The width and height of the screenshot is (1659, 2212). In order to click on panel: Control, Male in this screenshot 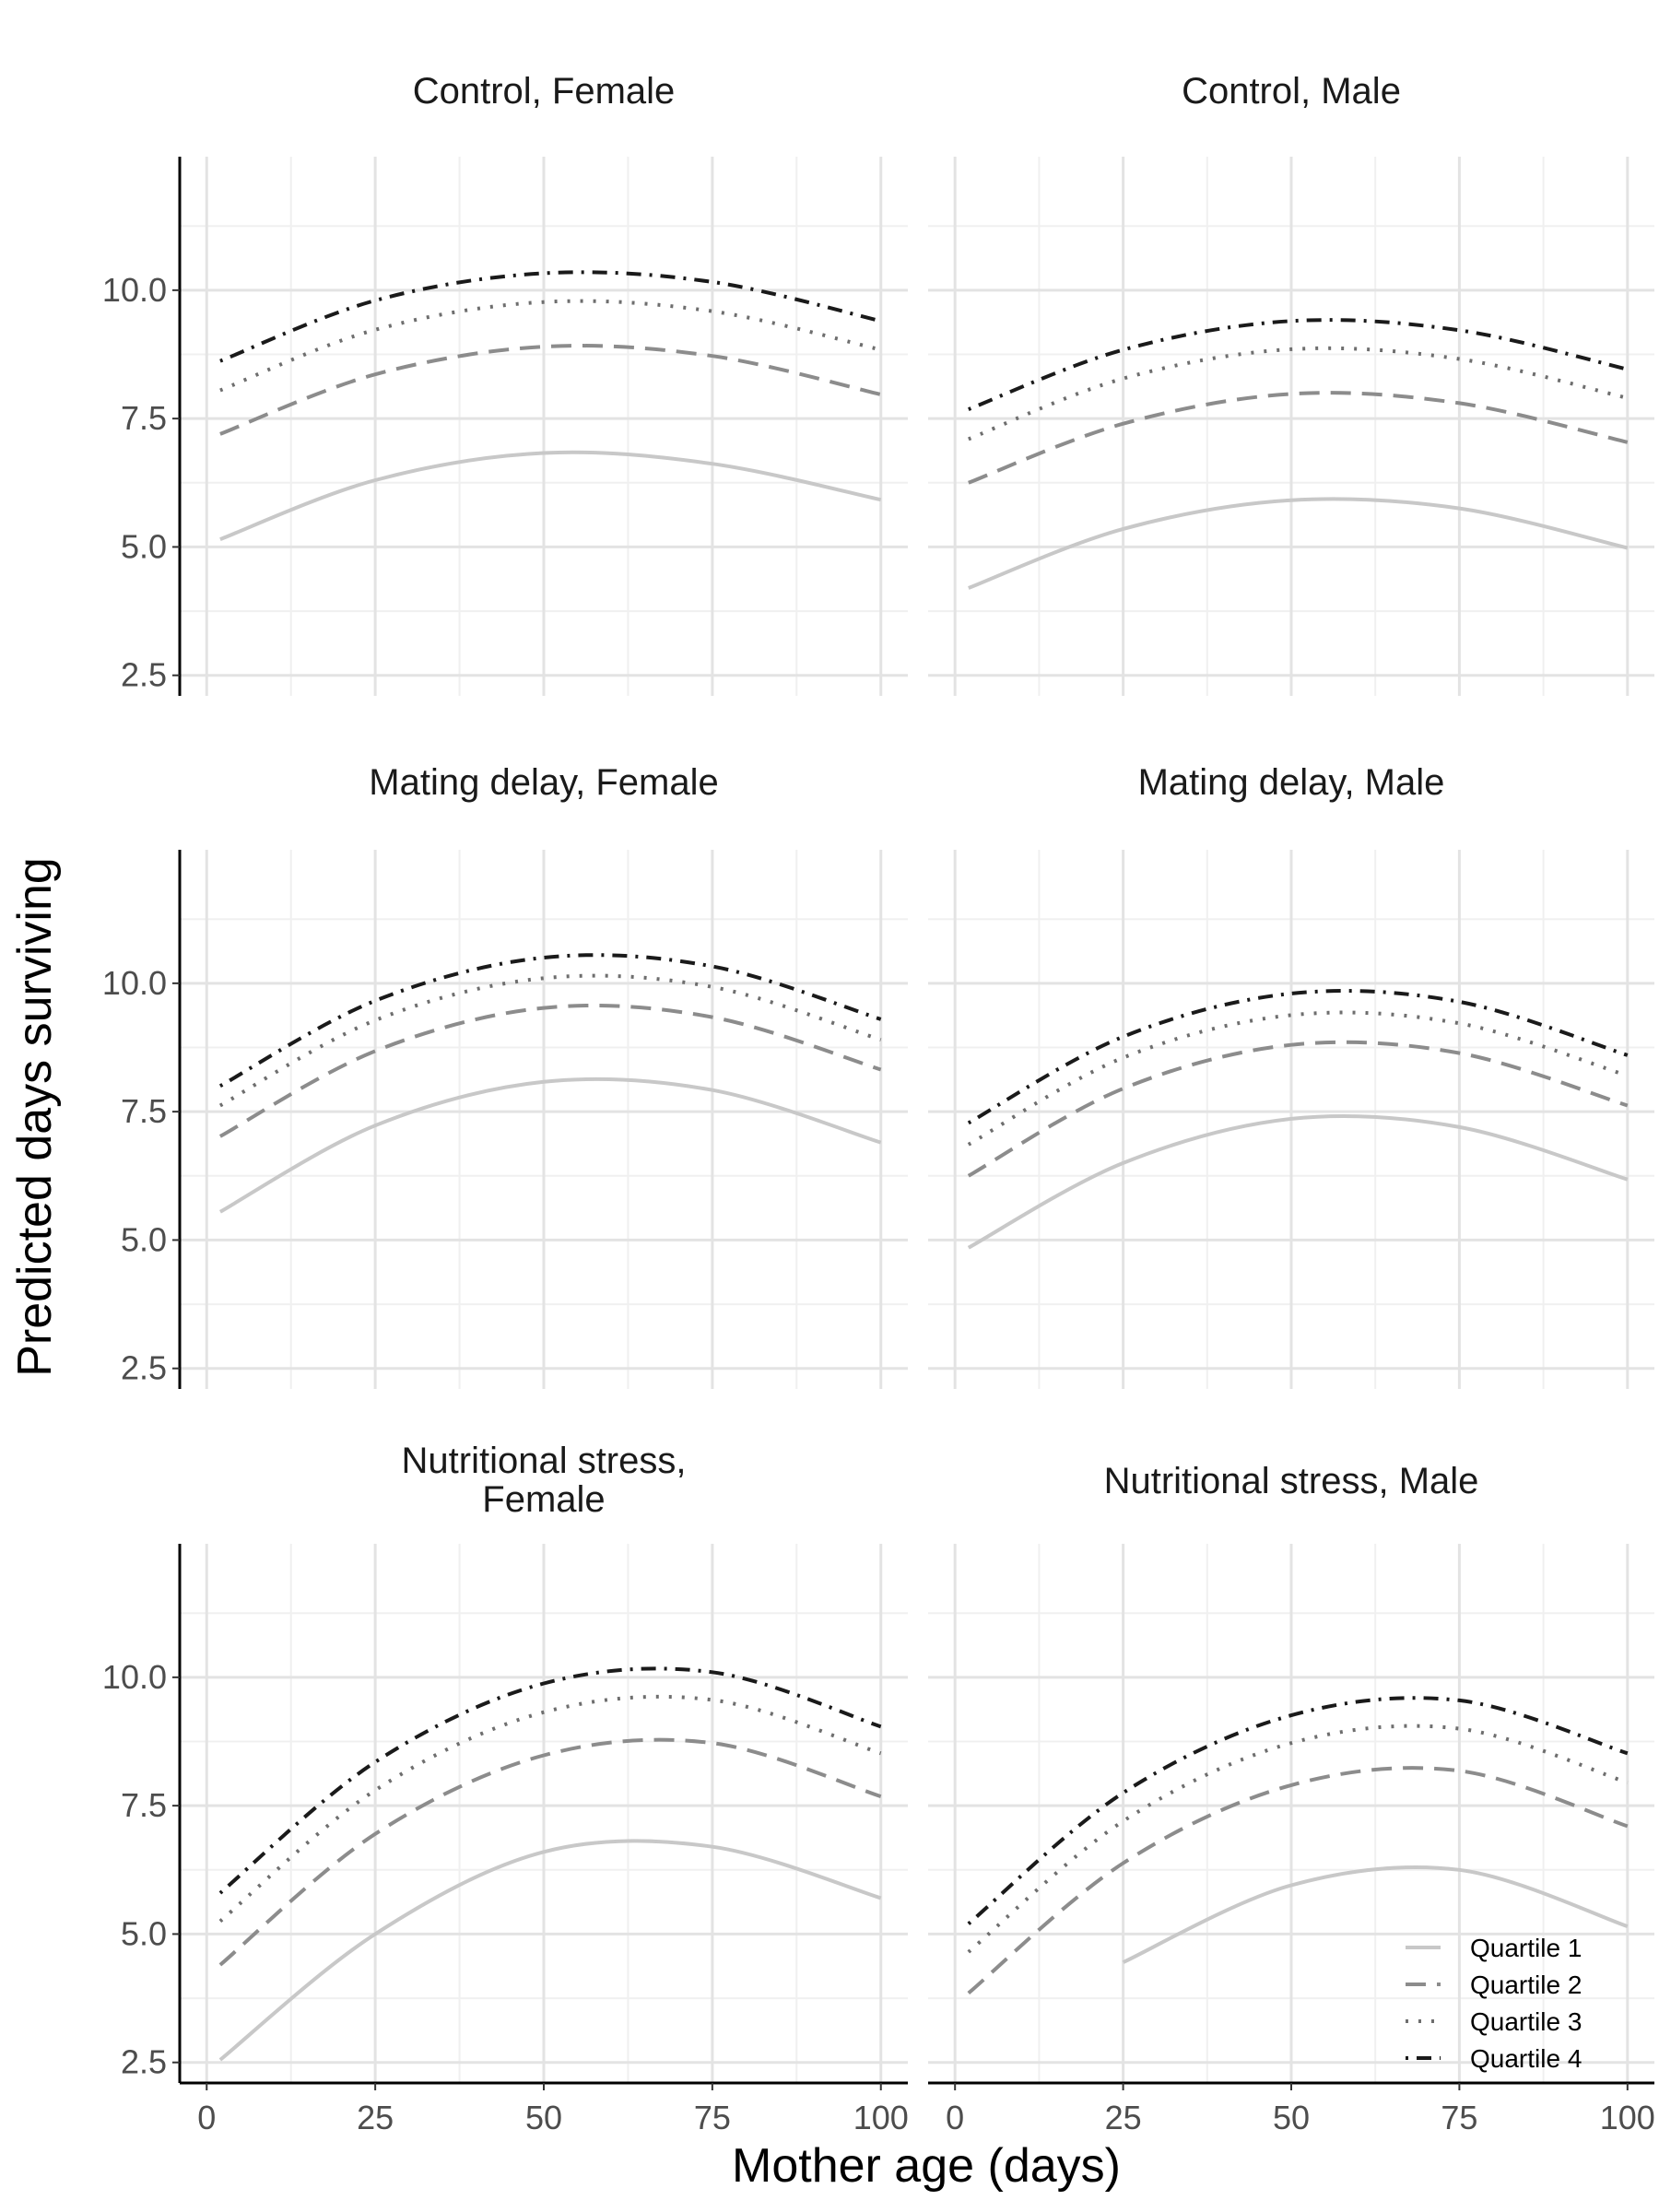, I will do `click(1291, 383)`.